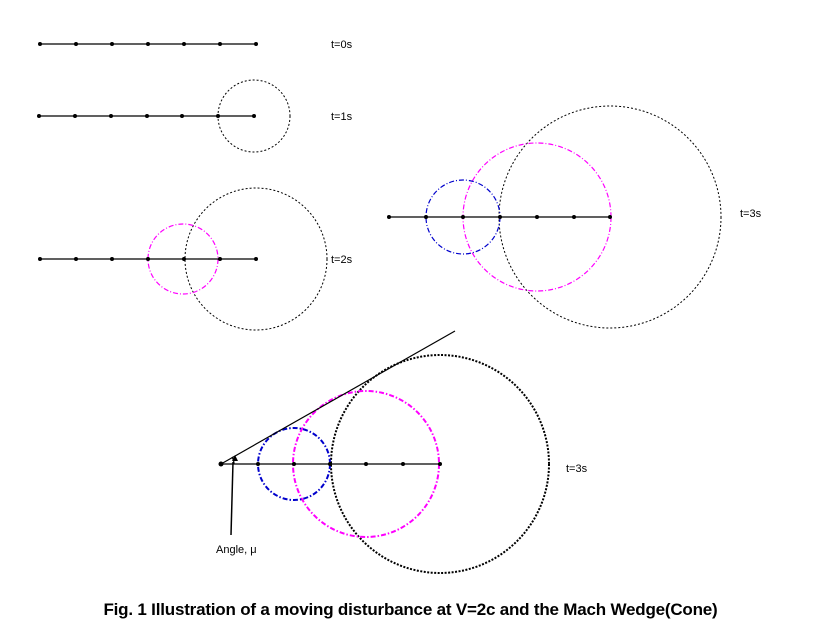 This screenshot has width=821, height=640. I want to click on panel-t2: t=2s, so click(195, 259).